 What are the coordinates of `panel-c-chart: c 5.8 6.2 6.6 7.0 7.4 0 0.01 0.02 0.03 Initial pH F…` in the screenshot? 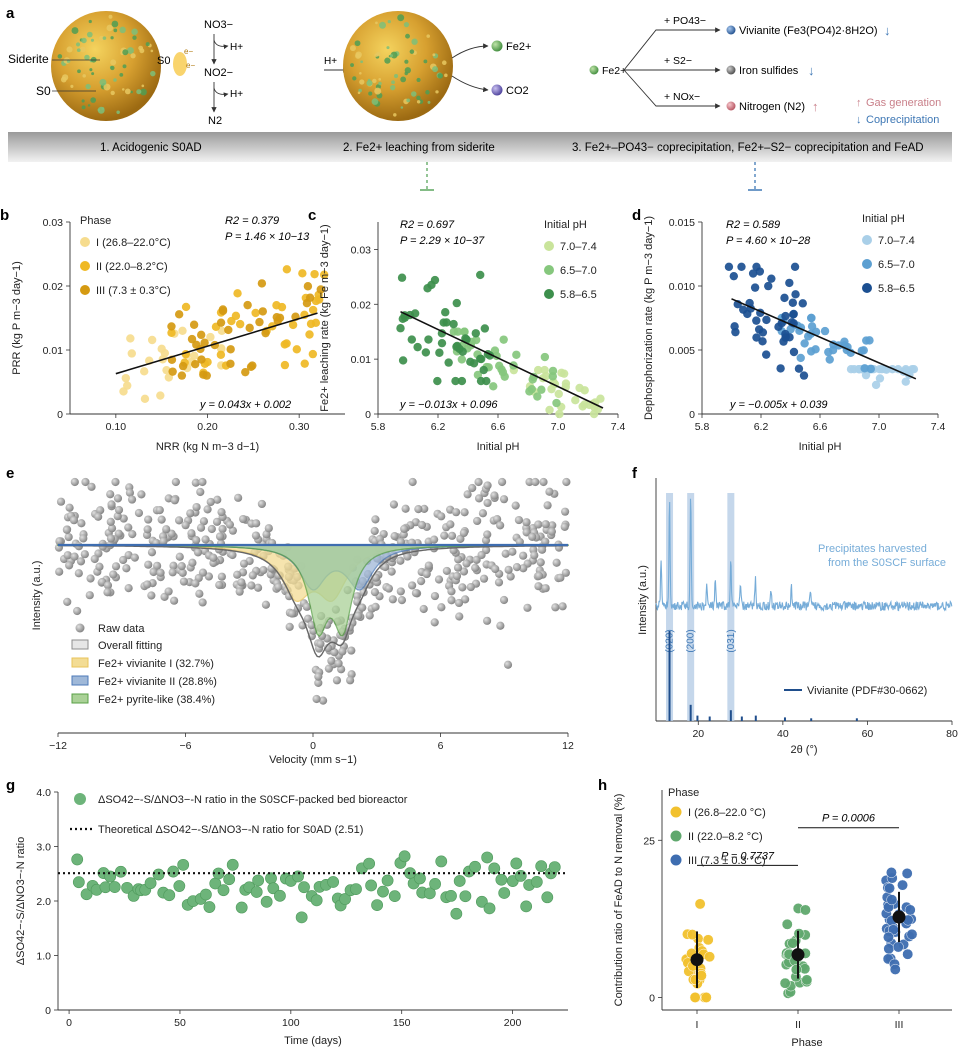 It's located at (466, 330).